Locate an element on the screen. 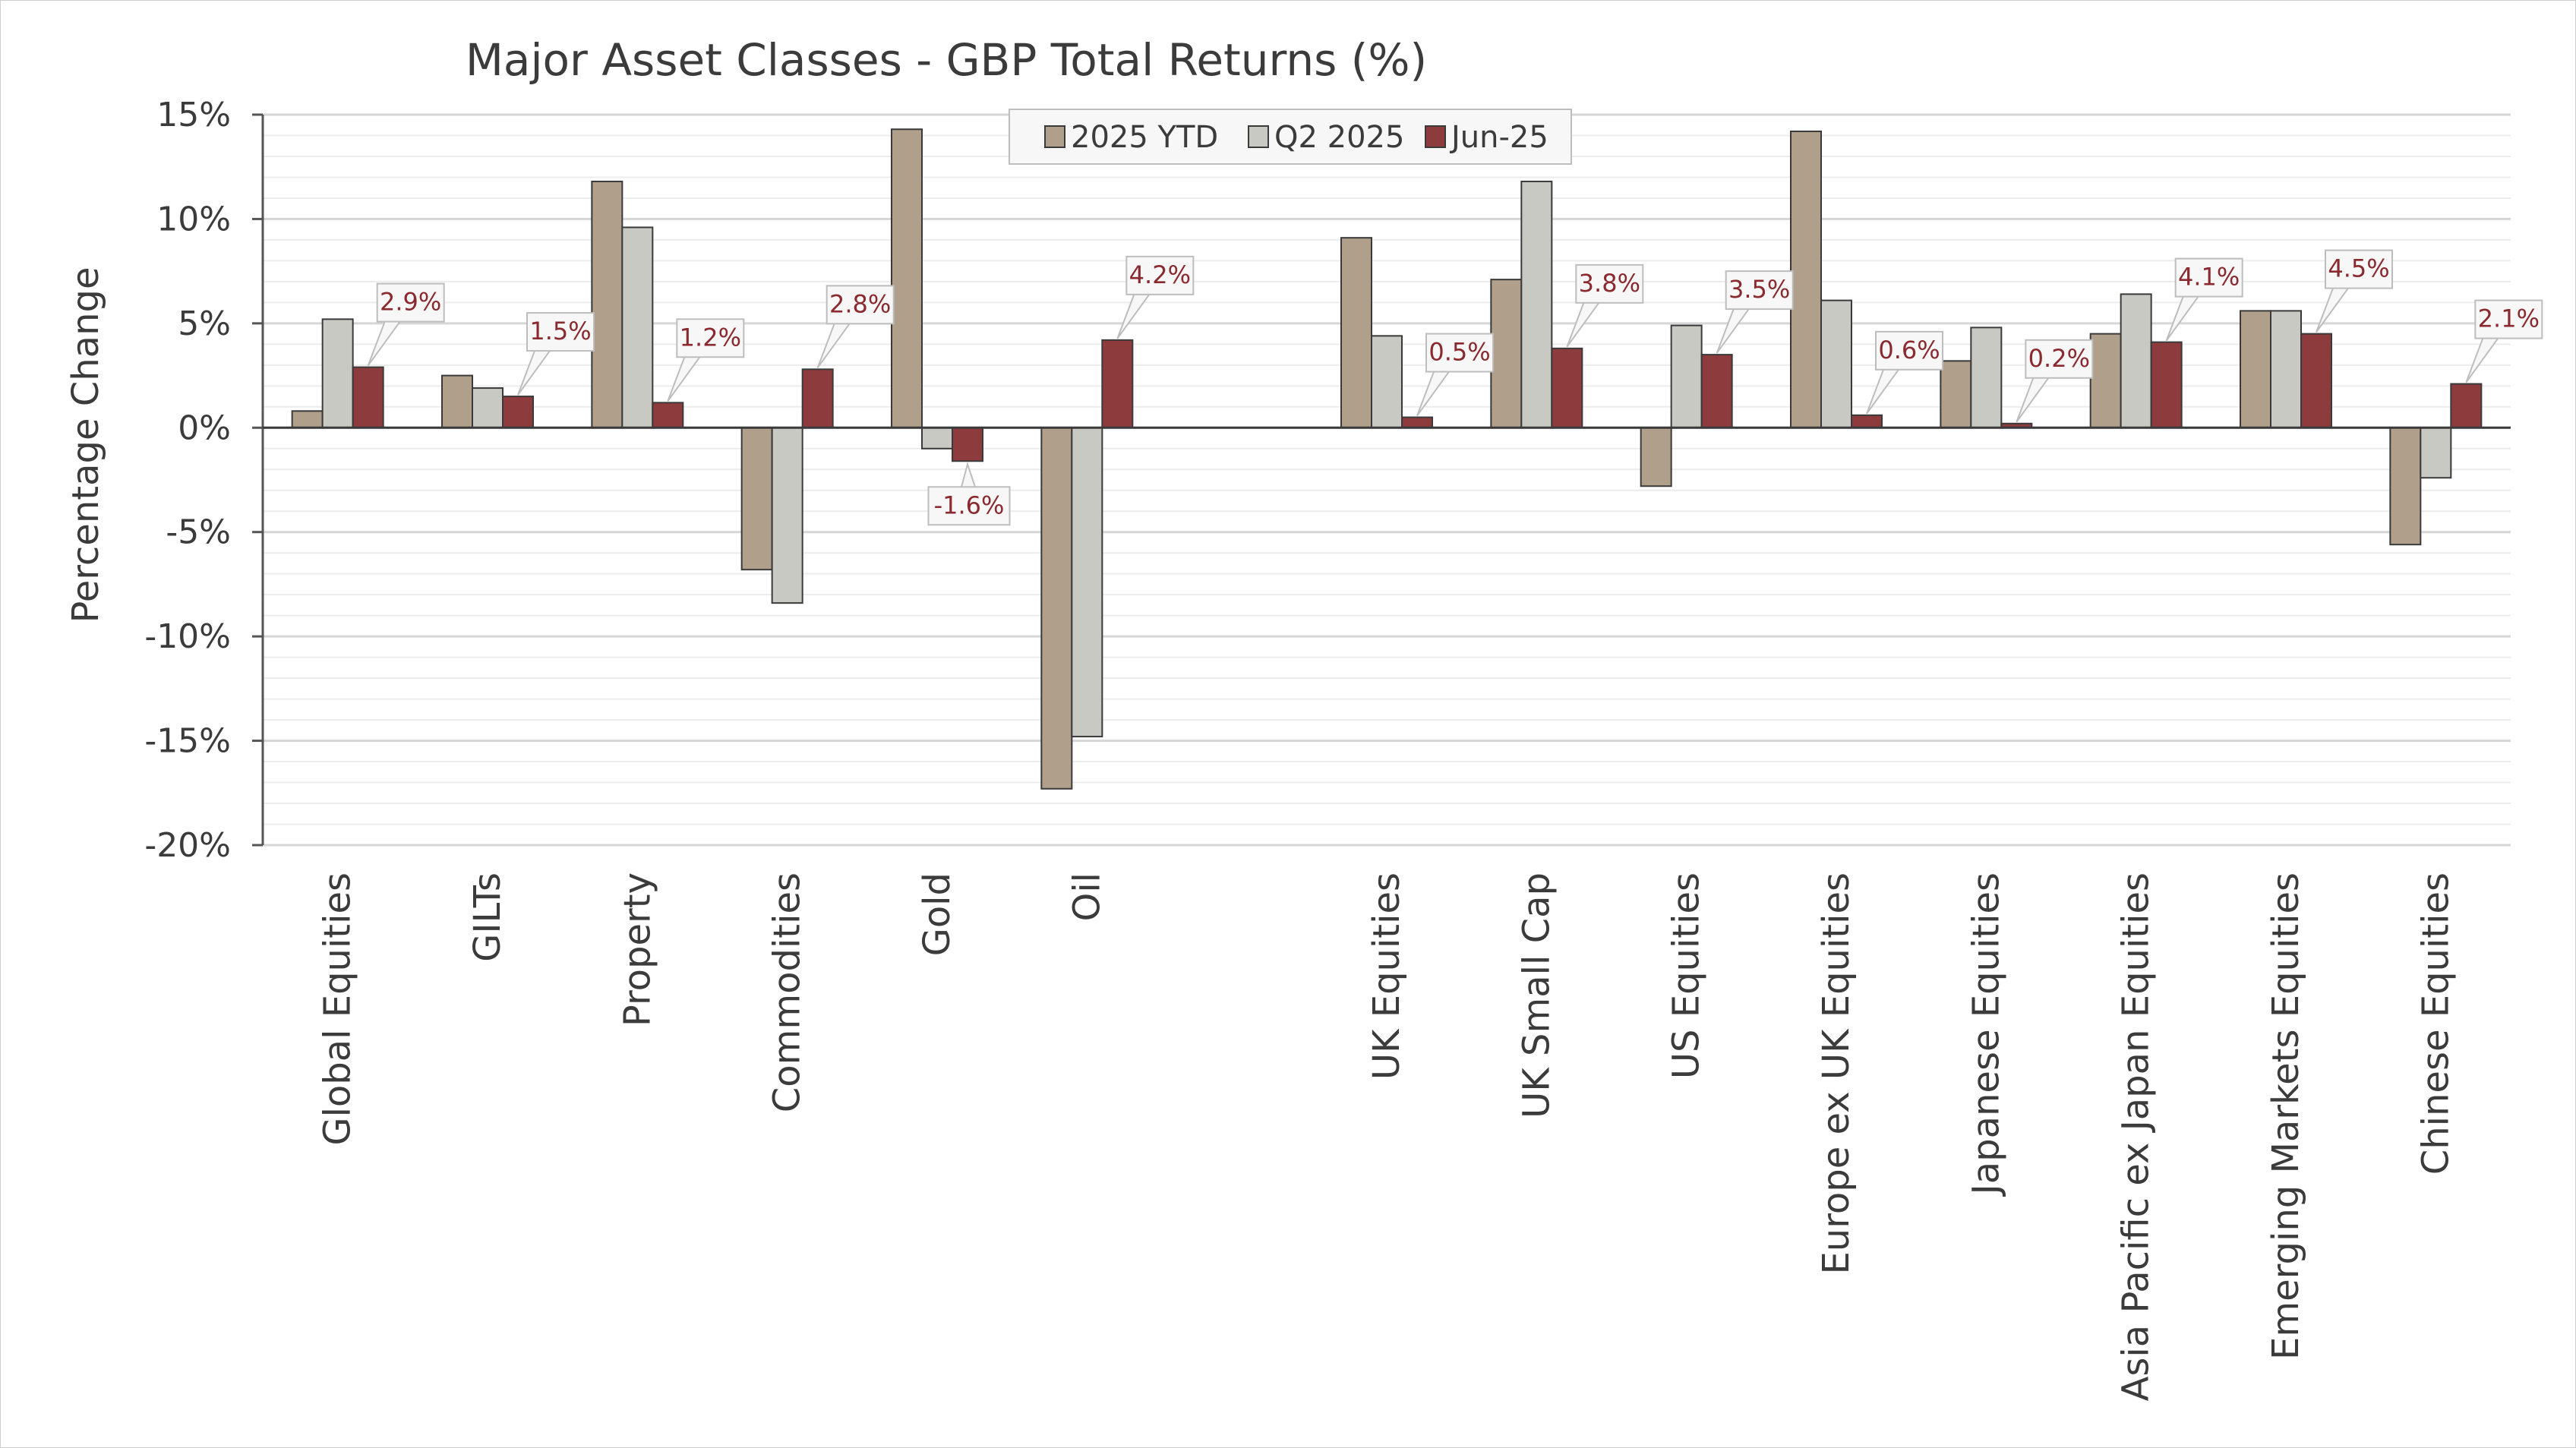 The image size is (2576, 1448). legend-label: 2025 YTD is located at coordinates (1144, 137).